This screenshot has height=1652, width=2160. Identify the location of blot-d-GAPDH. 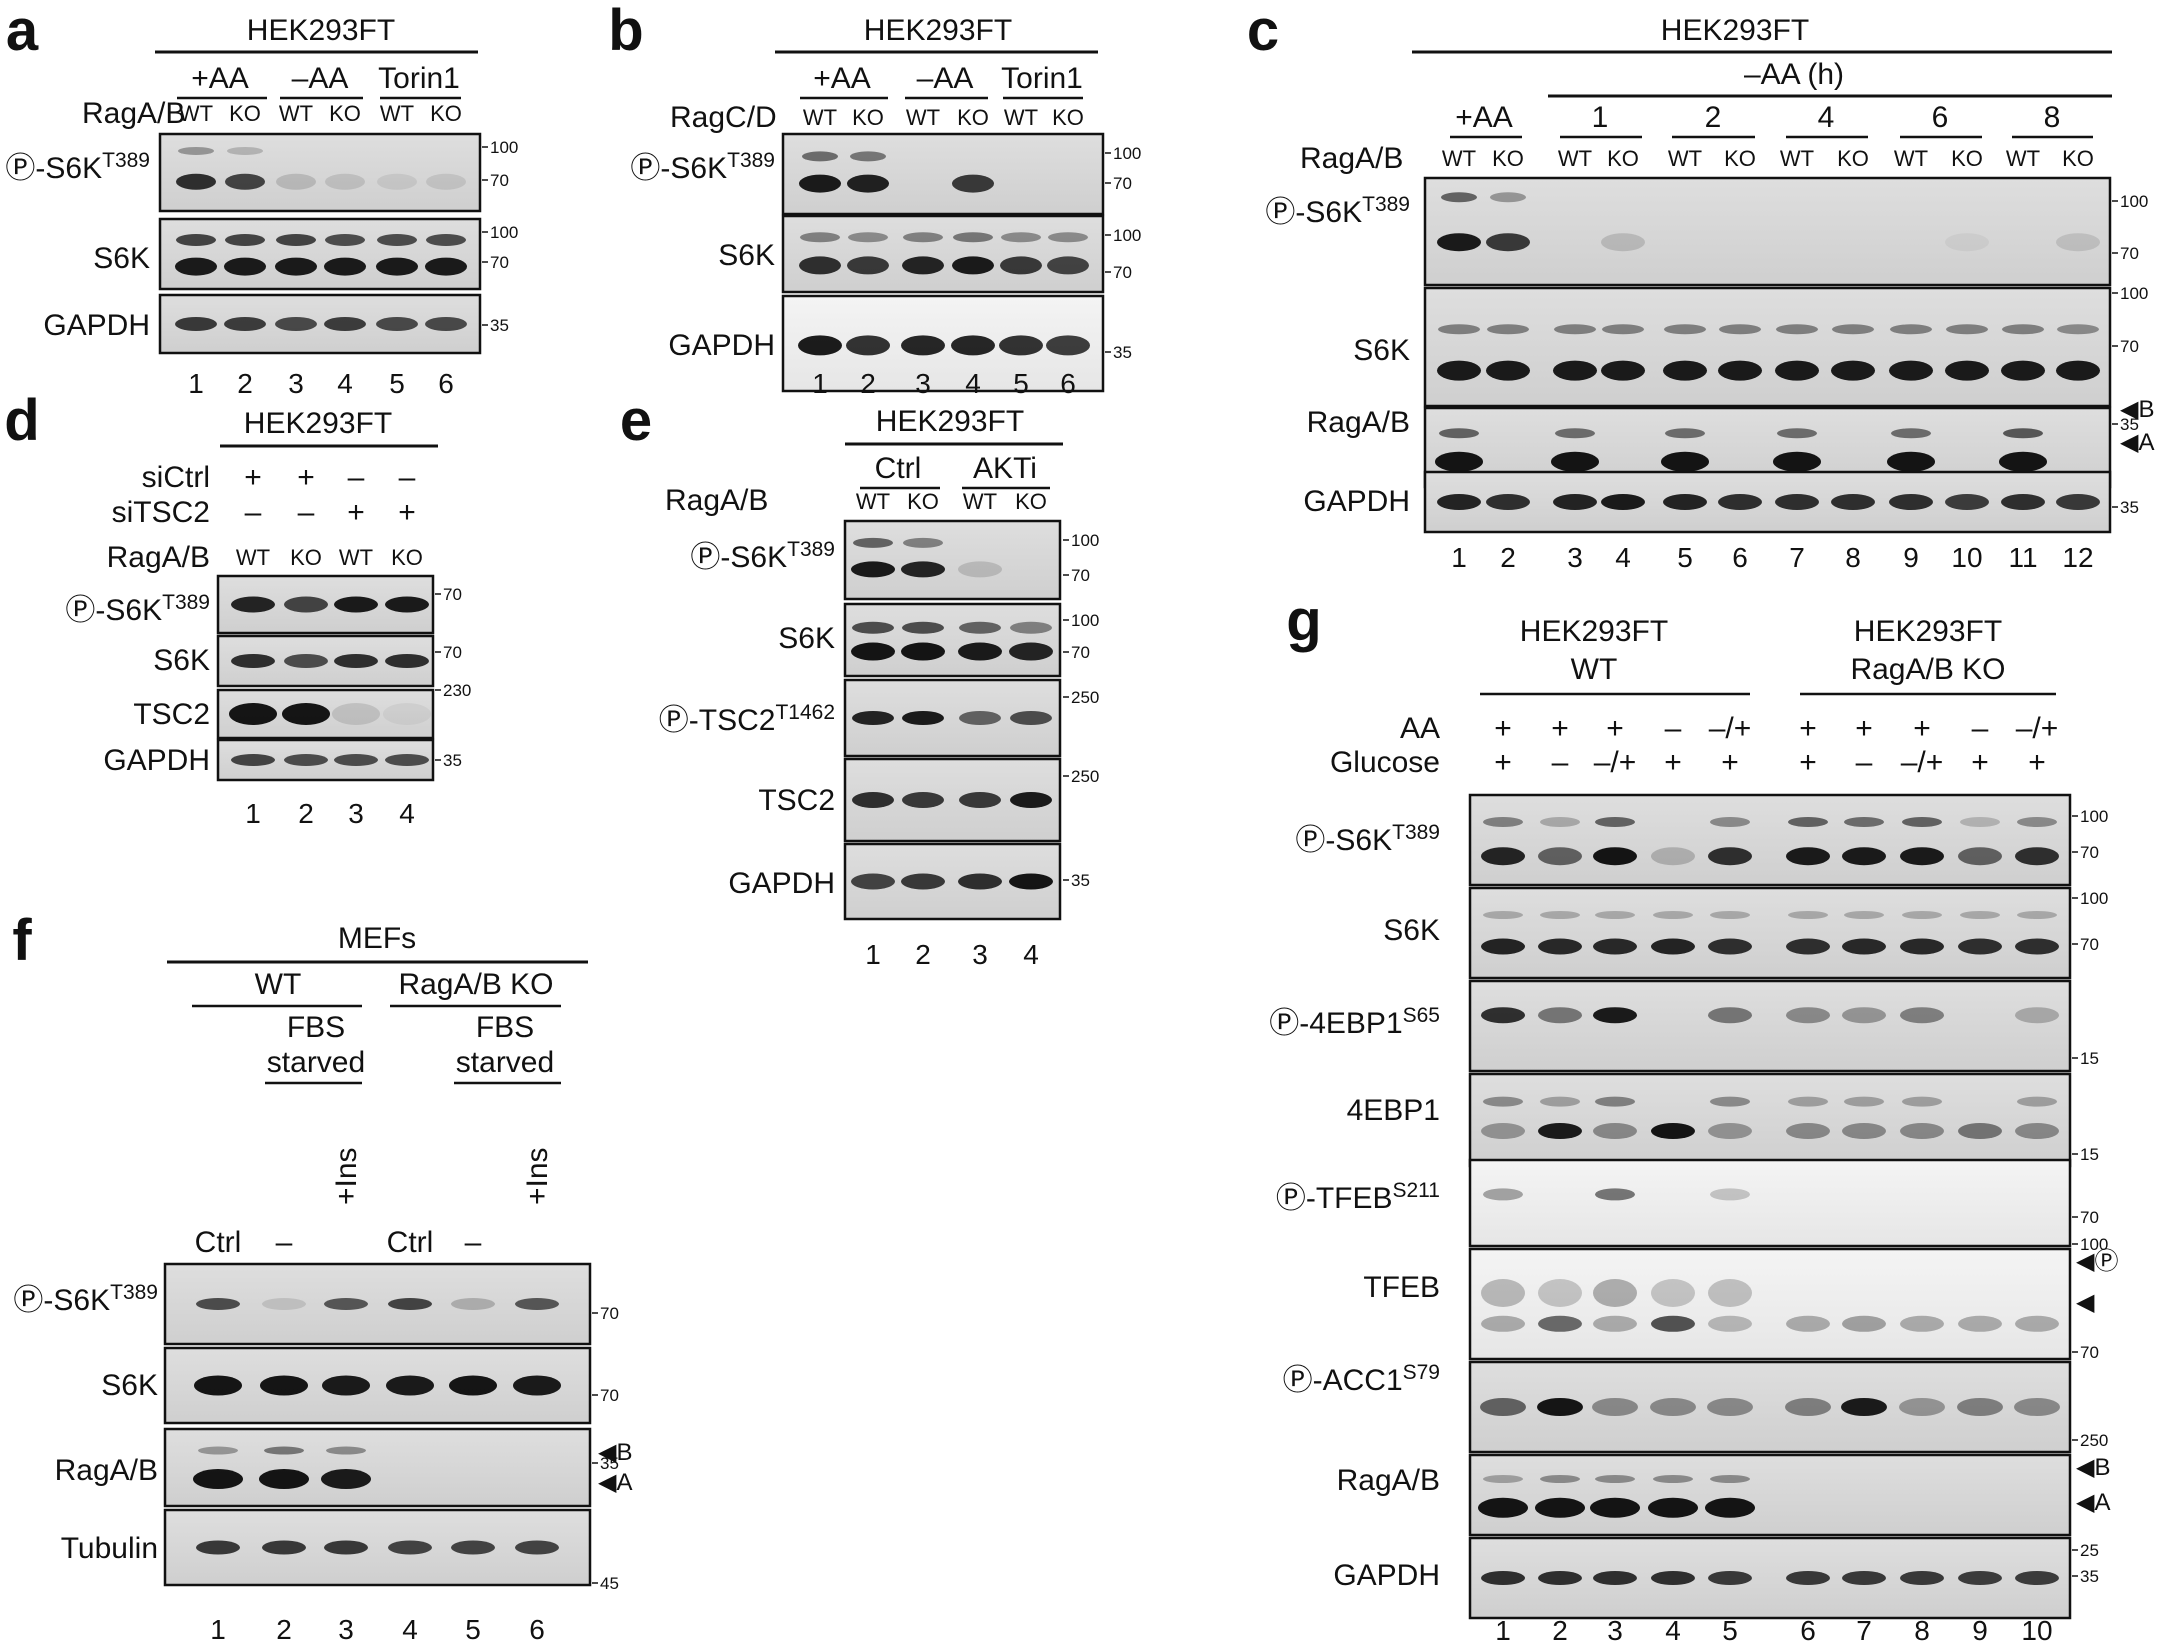
(325, 760).